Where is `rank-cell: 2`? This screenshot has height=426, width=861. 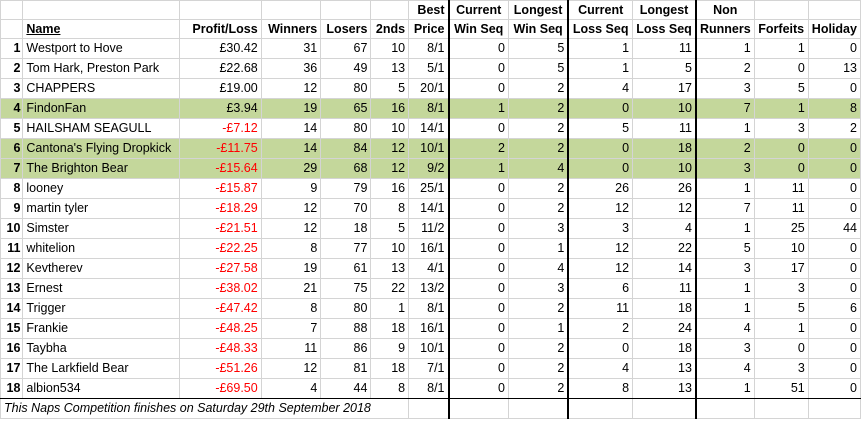
rank-cell: 2 is located at coordinates (12, 68).